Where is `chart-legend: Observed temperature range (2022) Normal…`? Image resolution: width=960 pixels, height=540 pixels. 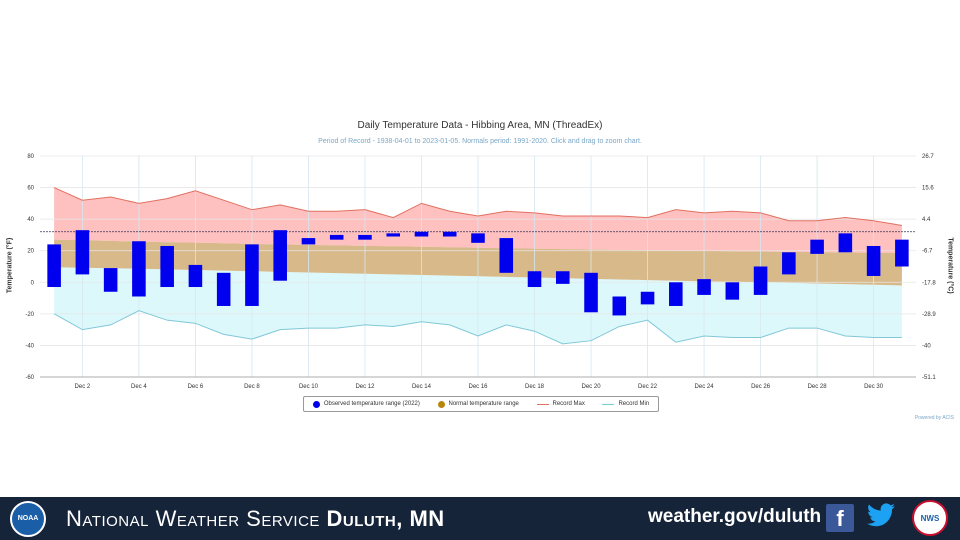
chart-legend: Observed temperature range (2022) Normal… is located at coordinates (481, 404).